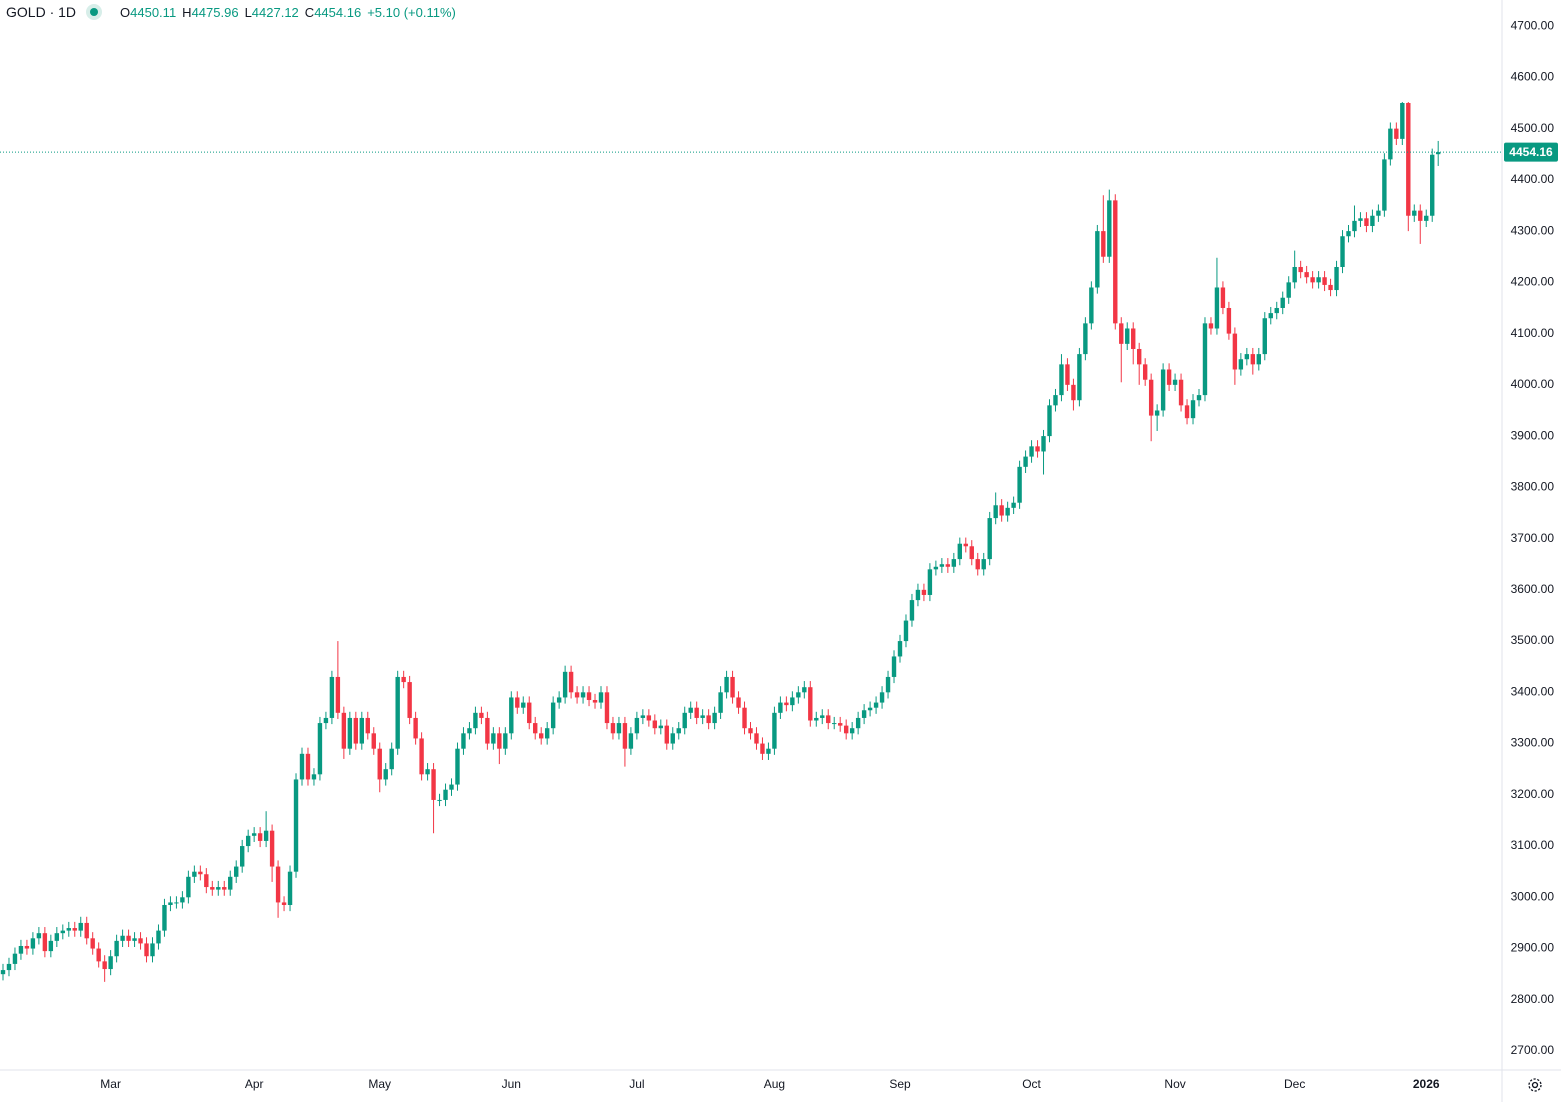 This screenshot has height=1102, width=1561. What do you see at coordinates (187, 12) in the screenshot?
I see `ohlc-prefix: H` at bounding box center [187, 12].